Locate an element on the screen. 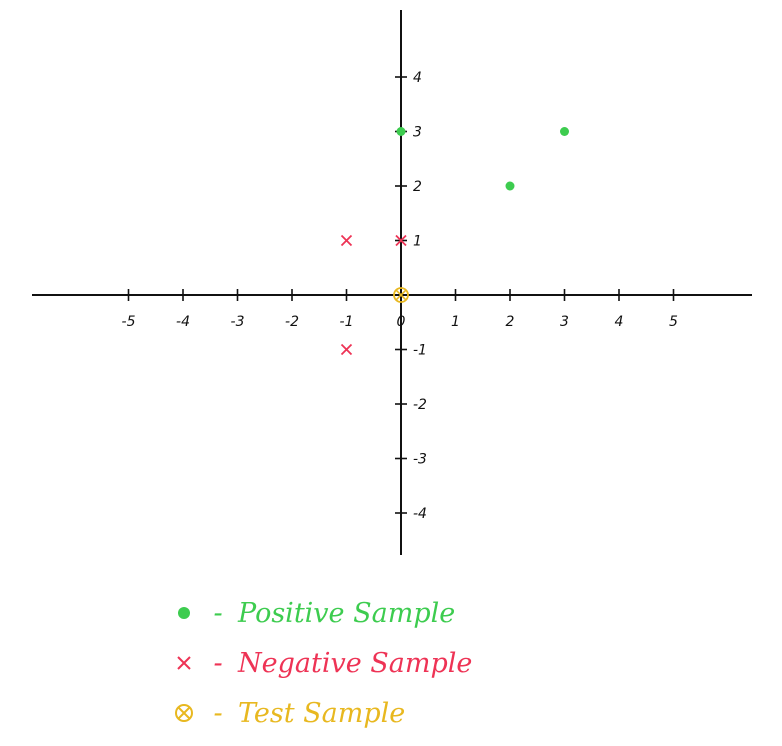 The width and height of the screenshot is (782, 746). y-tick-label: 1 is located at coordinates (417, 242).